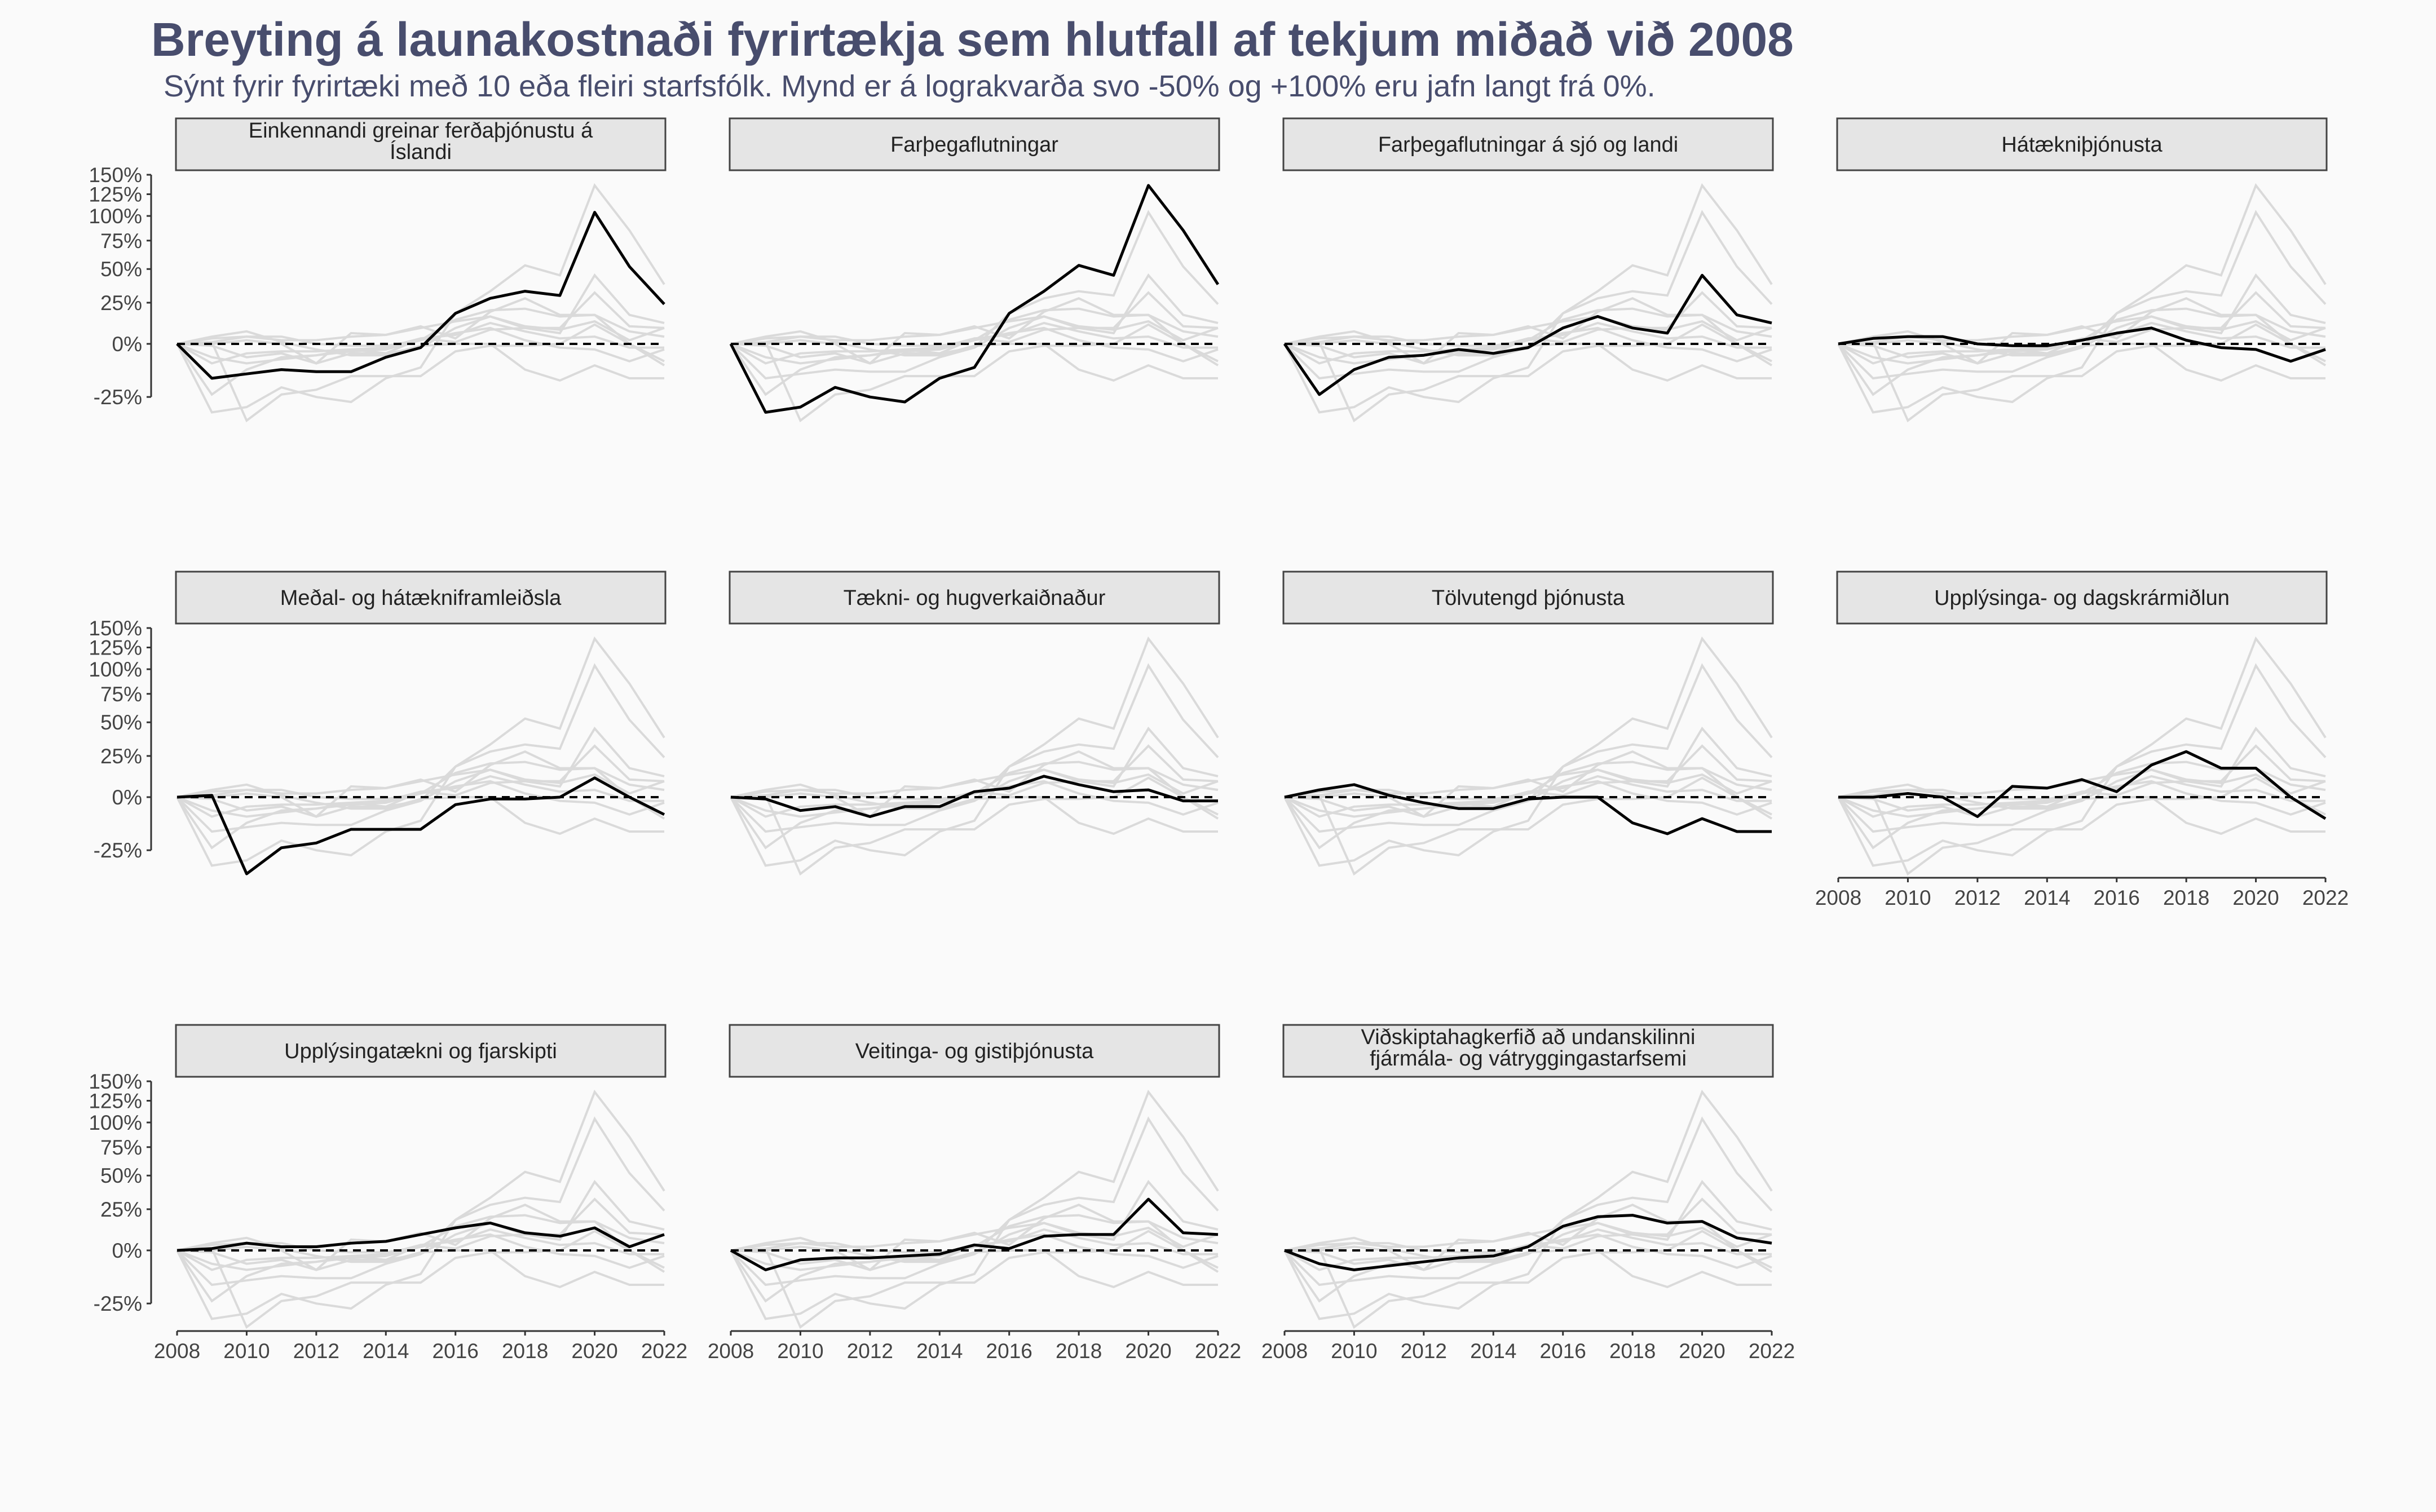 This screenshot has height=1512, width=2436. What do you see at coordinates (1702, 1351) in the screenshot?
I see `x-tick-label-10-6: 2020` at bounding box center [1702, 1351].